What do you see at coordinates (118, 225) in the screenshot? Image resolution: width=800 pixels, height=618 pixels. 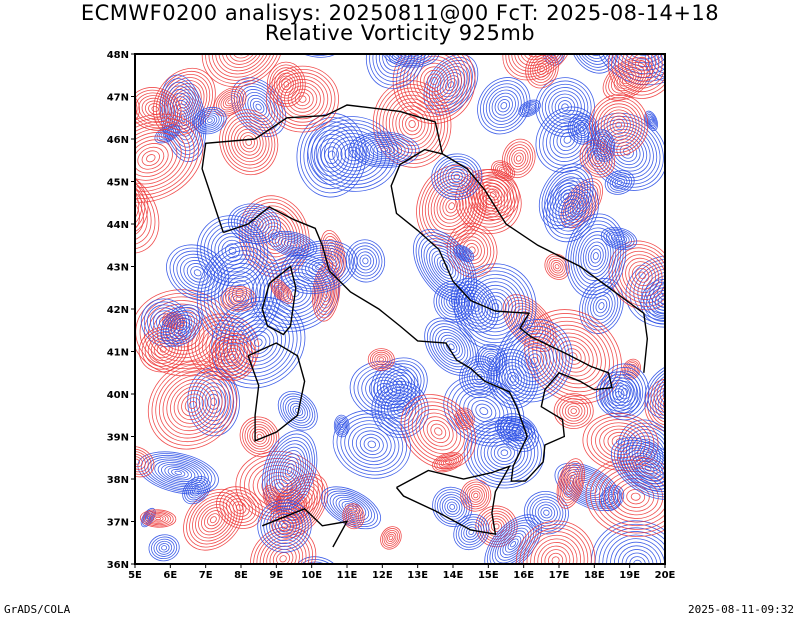 I see `lat-tick-label: 44N` at bounding box center [118, 225].